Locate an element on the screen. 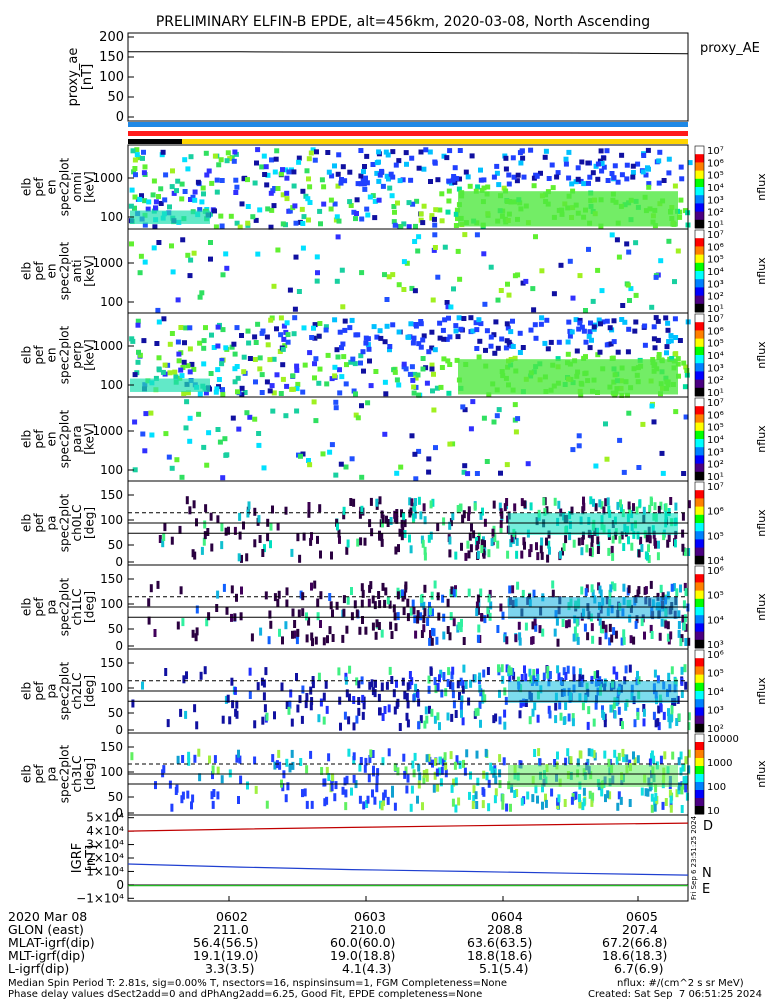 Image resolution: width=775 pixels, height=1001 pixels. y-axis-label-line: ch2LC is located at coordinates (77, 691).